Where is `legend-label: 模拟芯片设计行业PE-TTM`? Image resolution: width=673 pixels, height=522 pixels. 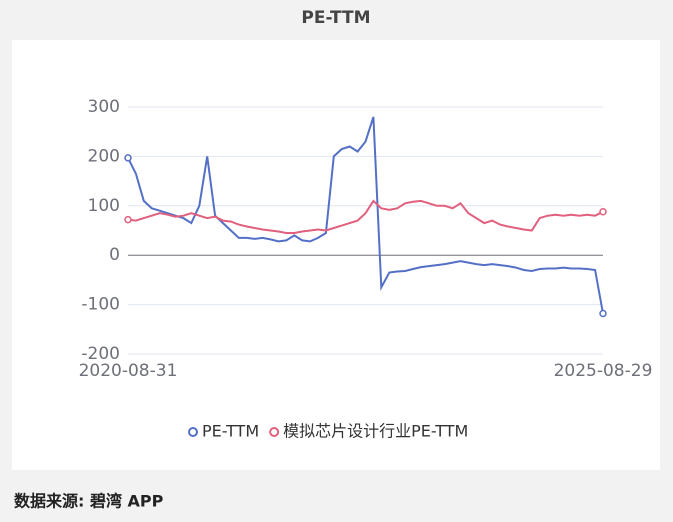 legend-label: 模拟芯片设计行业PE-TTM is located at coordinates (375, 431).